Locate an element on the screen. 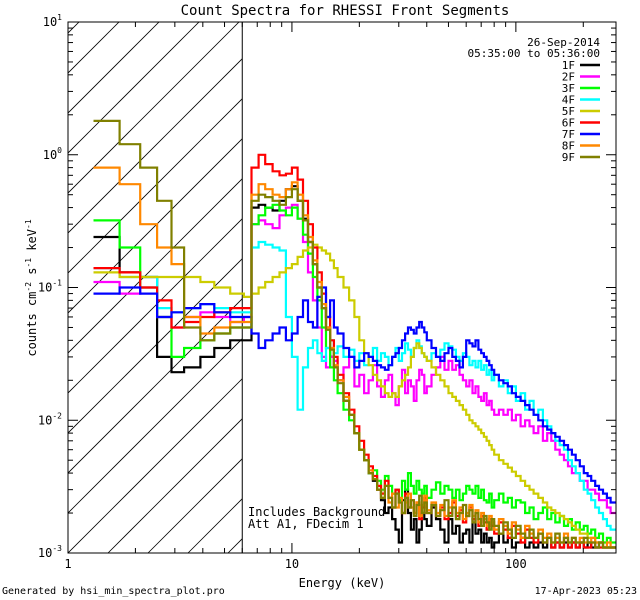  y-tick-label: 10⁻¹ is located at coordinates (50, 287).